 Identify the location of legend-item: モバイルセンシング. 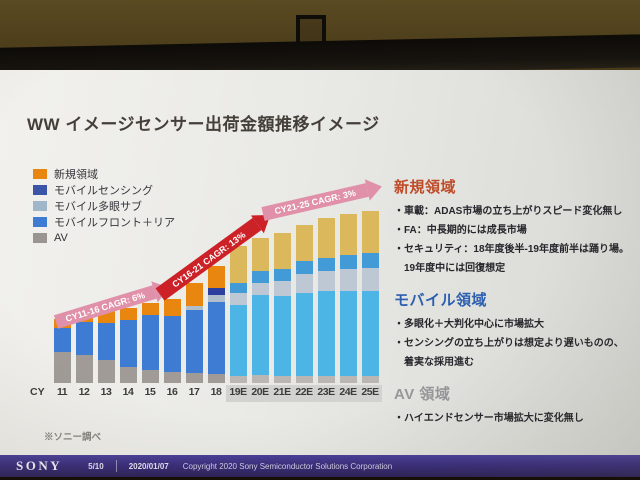
(104, 189).